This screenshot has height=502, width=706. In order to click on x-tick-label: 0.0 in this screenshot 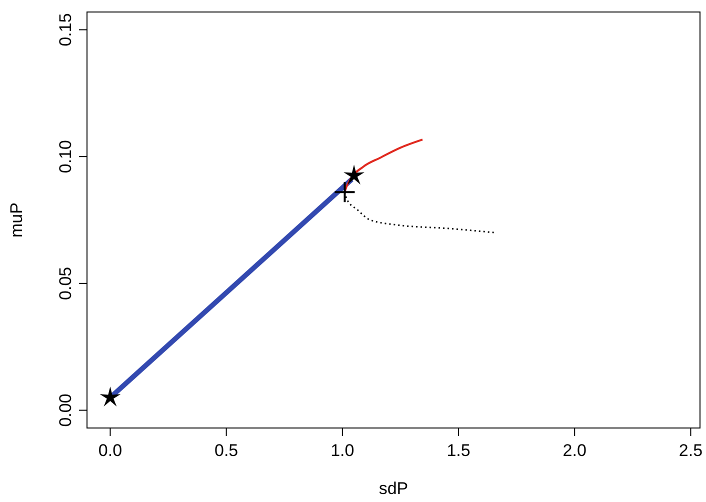, I will do `click(110, 450)`.